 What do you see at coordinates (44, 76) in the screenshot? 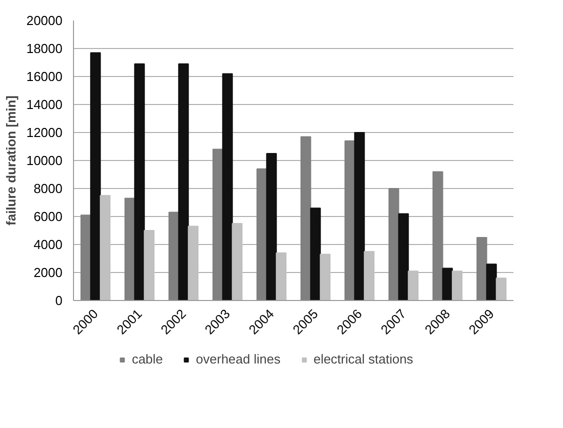
I see `y-tick-label: 16000` at bounding box center [44, 76].